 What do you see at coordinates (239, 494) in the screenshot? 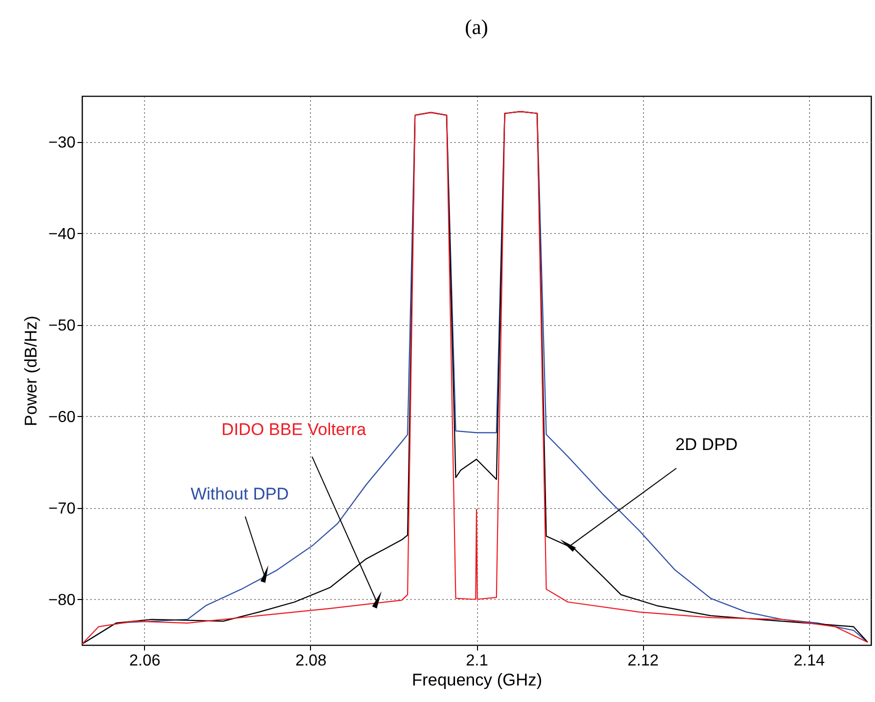
I see `annotation: Without DPD` at bounding box center [239, 494].